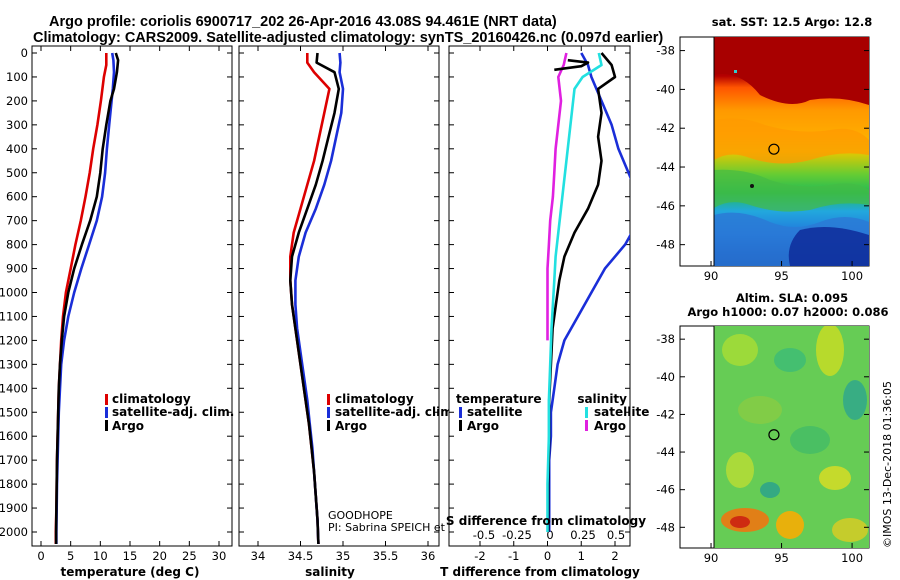 This screenshot has width=900, height=580. Describe the element at coordinates (792, 298) in the screenshot. I see `sla-map-title-1: Altim. SLA: 0.095` at that location.